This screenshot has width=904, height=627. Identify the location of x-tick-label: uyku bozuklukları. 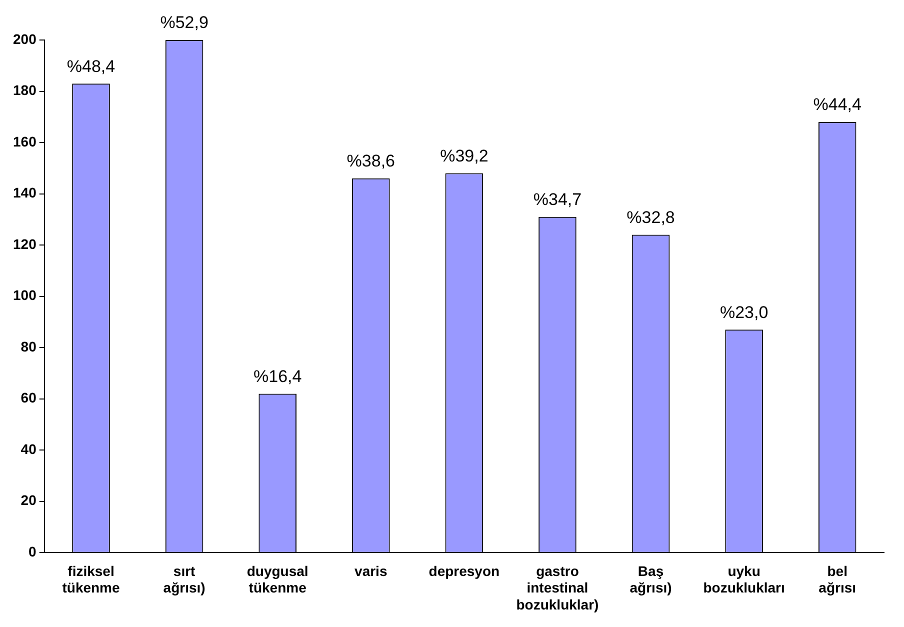
(744, 579).